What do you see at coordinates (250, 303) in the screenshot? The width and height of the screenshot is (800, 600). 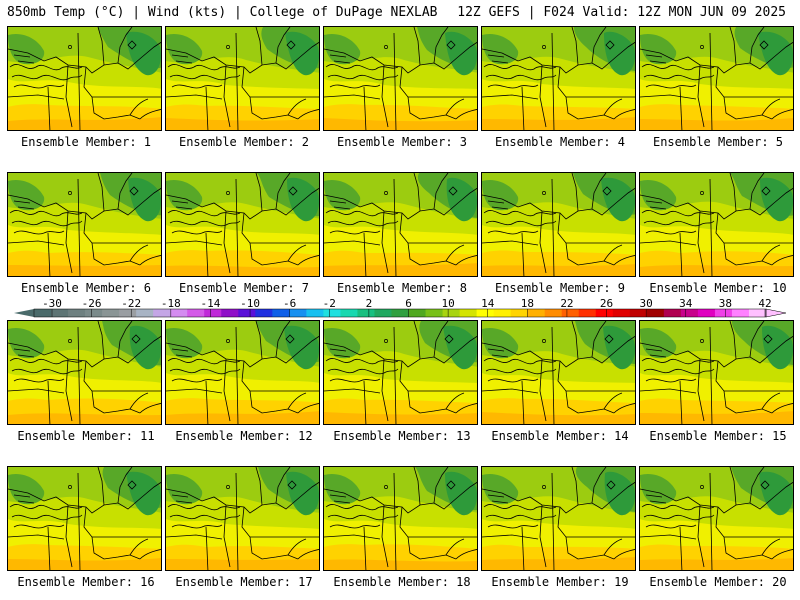 I see `colorbar-tick-label: -10` at bounding box center [250, 303].